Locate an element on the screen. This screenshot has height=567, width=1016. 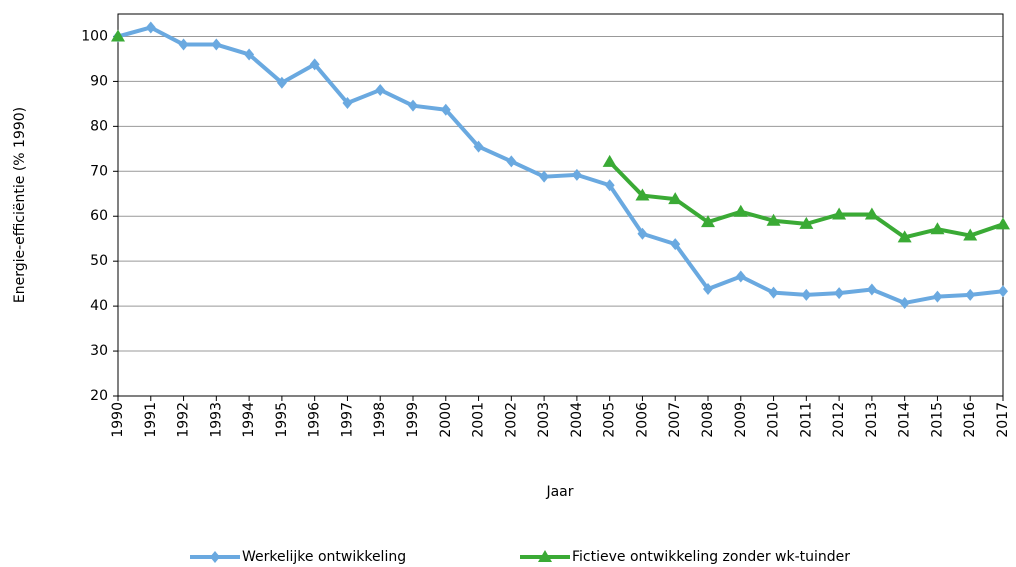
y-tick-label: 40 is located at coordinates (99, 306).